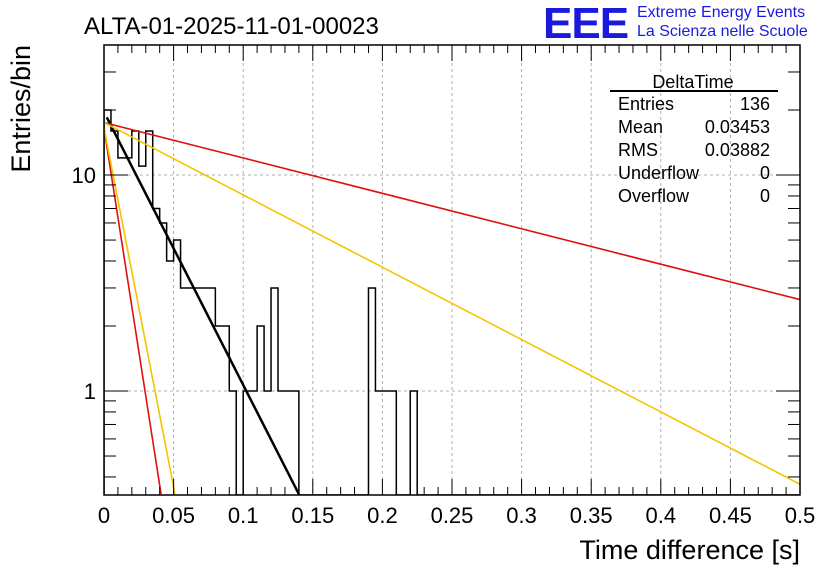 This screenshot has width=836, height=572. I want to click on x-tick-label: 0.4, so click(661, 515).